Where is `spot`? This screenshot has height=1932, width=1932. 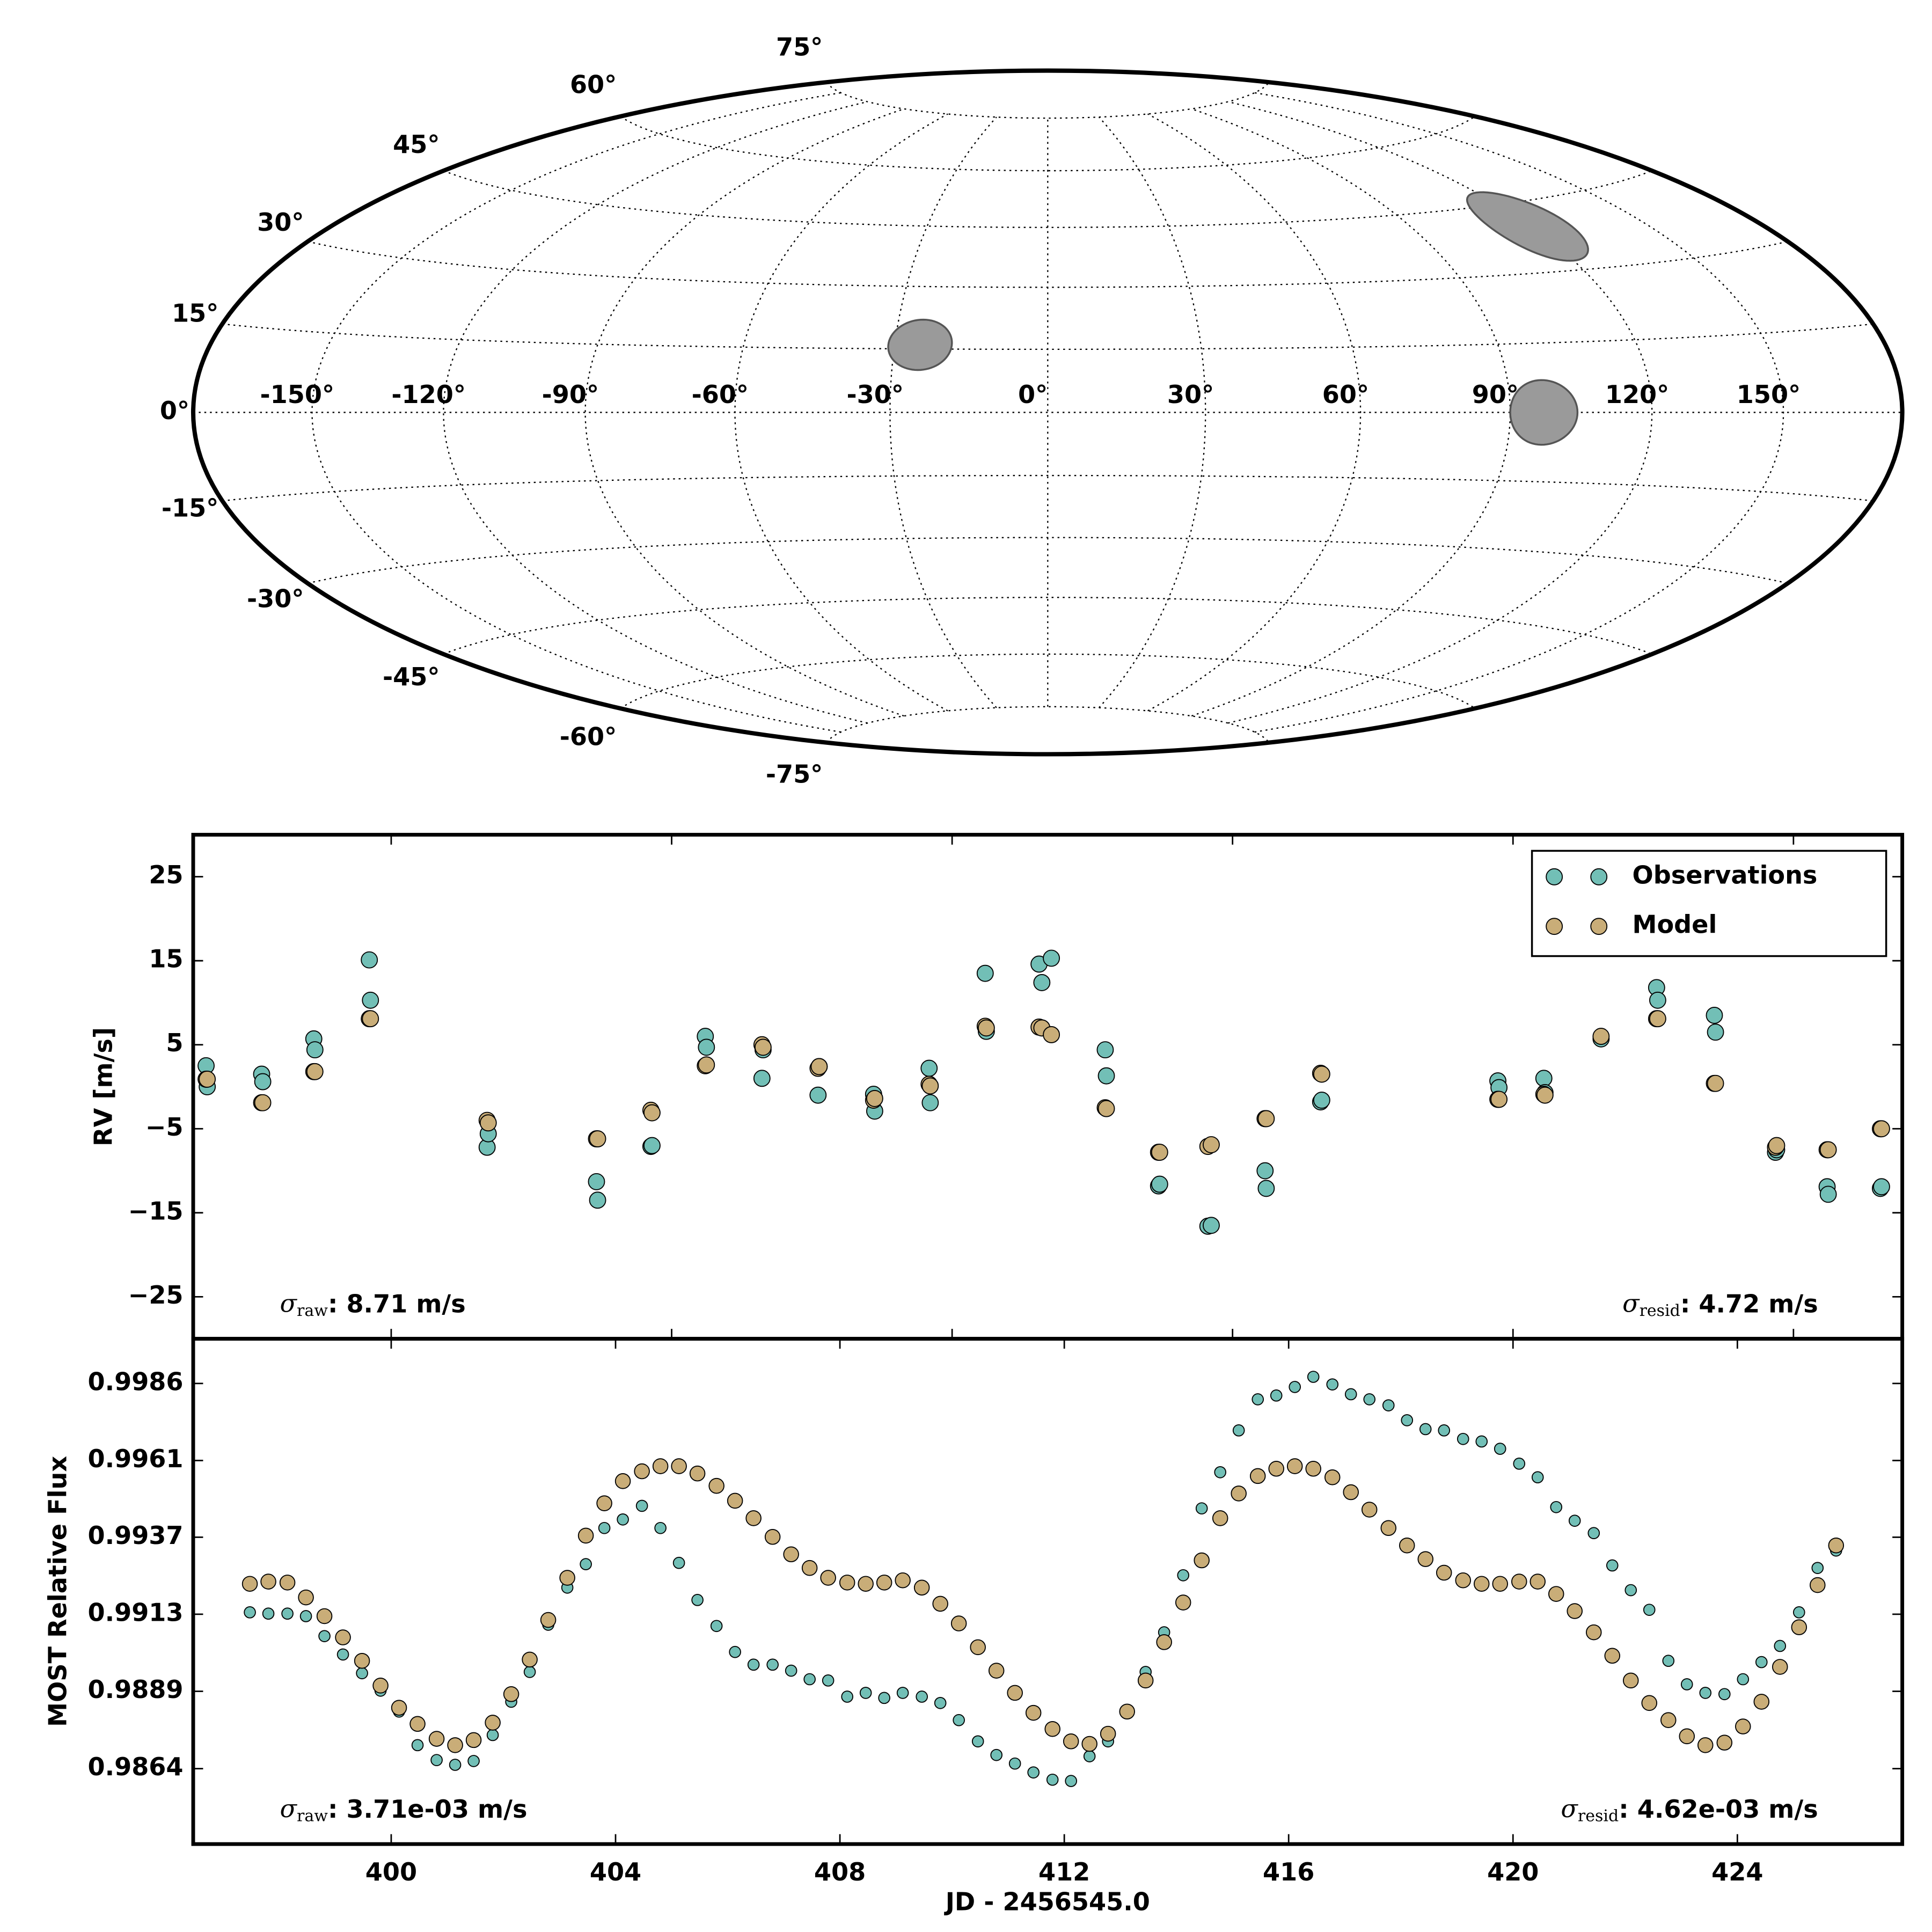 spot is located at coordinates (1544, 412).